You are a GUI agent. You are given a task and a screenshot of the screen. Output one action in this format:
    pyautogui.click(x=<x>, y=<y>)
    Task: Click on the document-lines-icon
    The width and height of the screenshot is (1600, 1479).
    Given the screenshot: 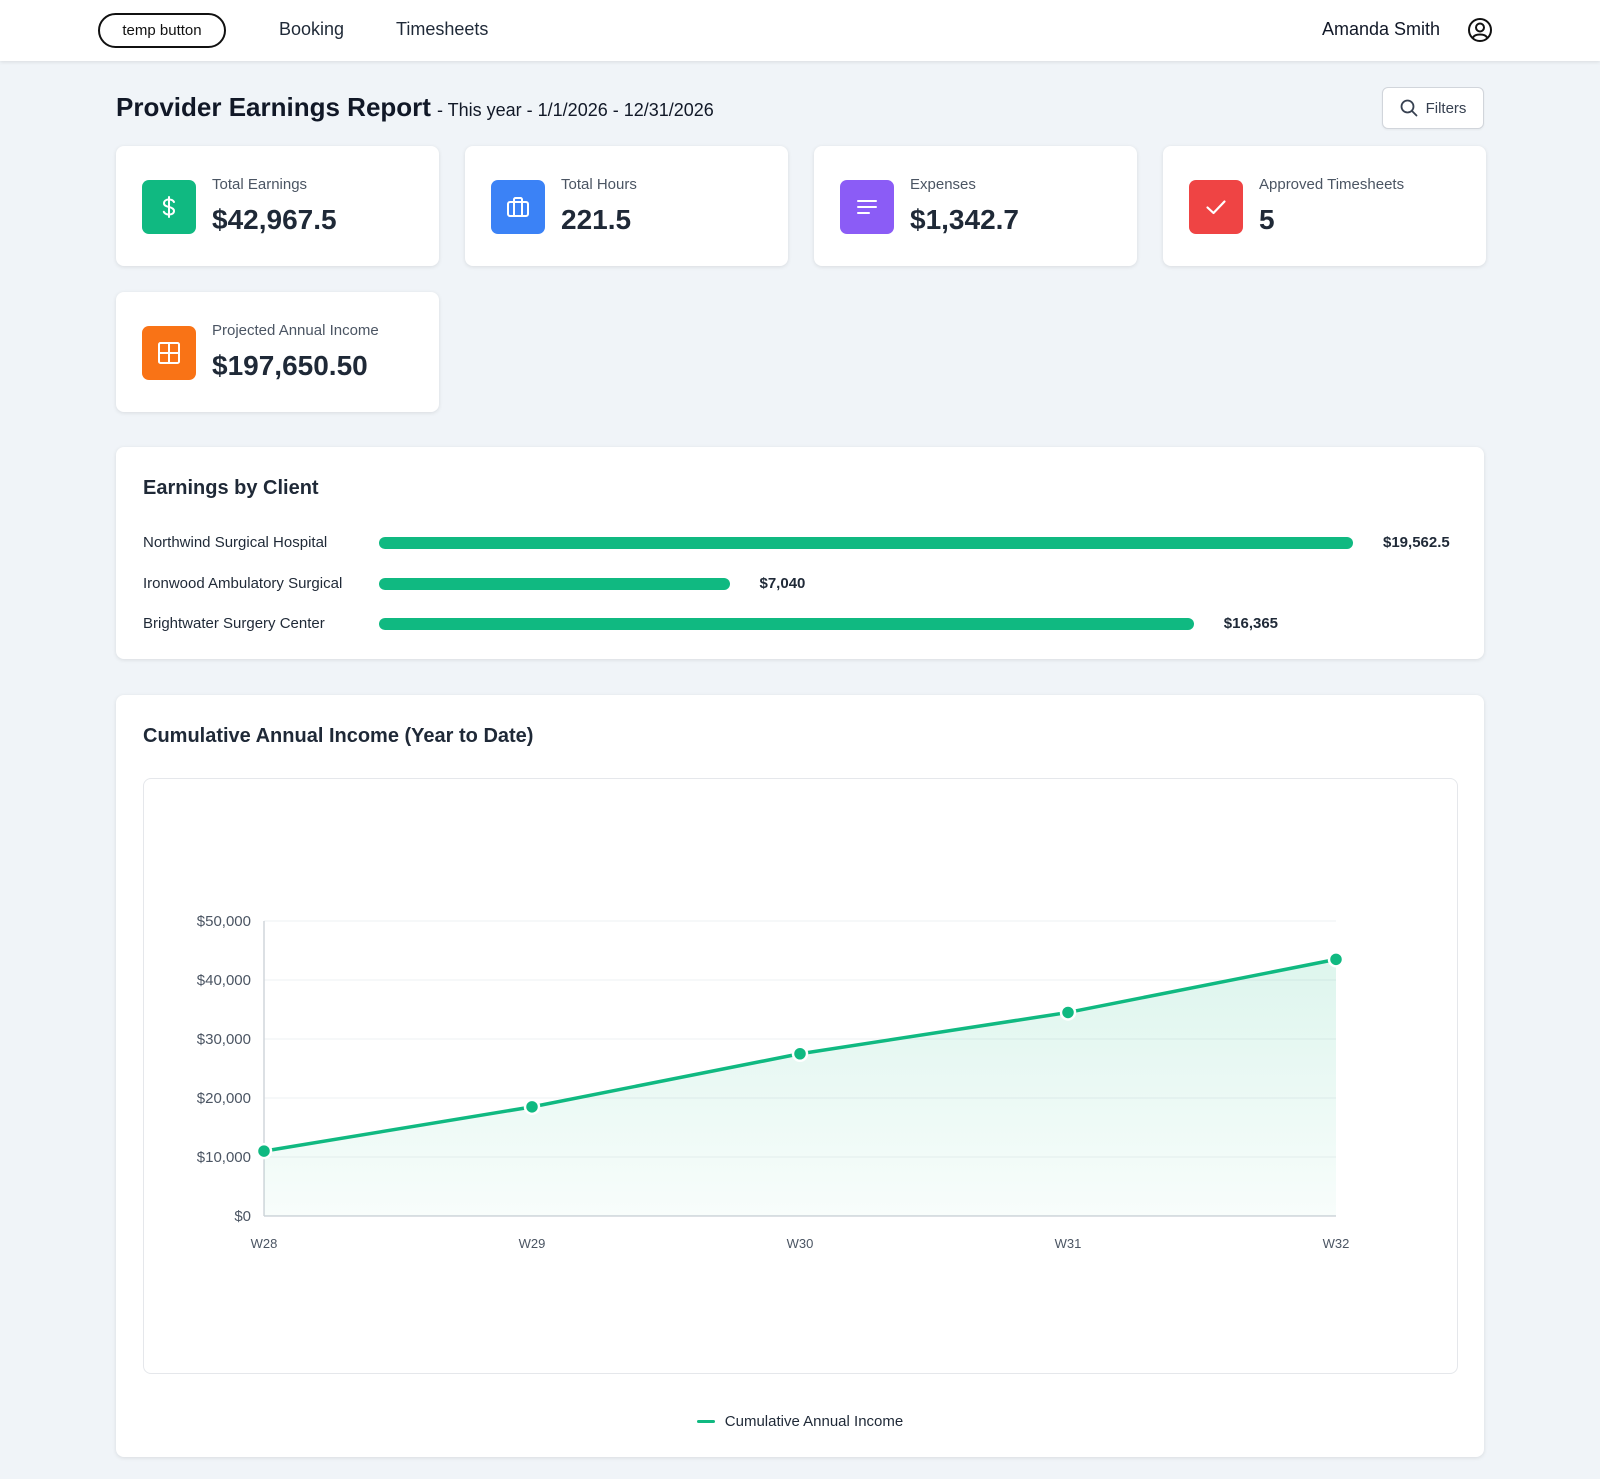 What is the action you would take?
    pyautogui.click(x=867, y=207)
    